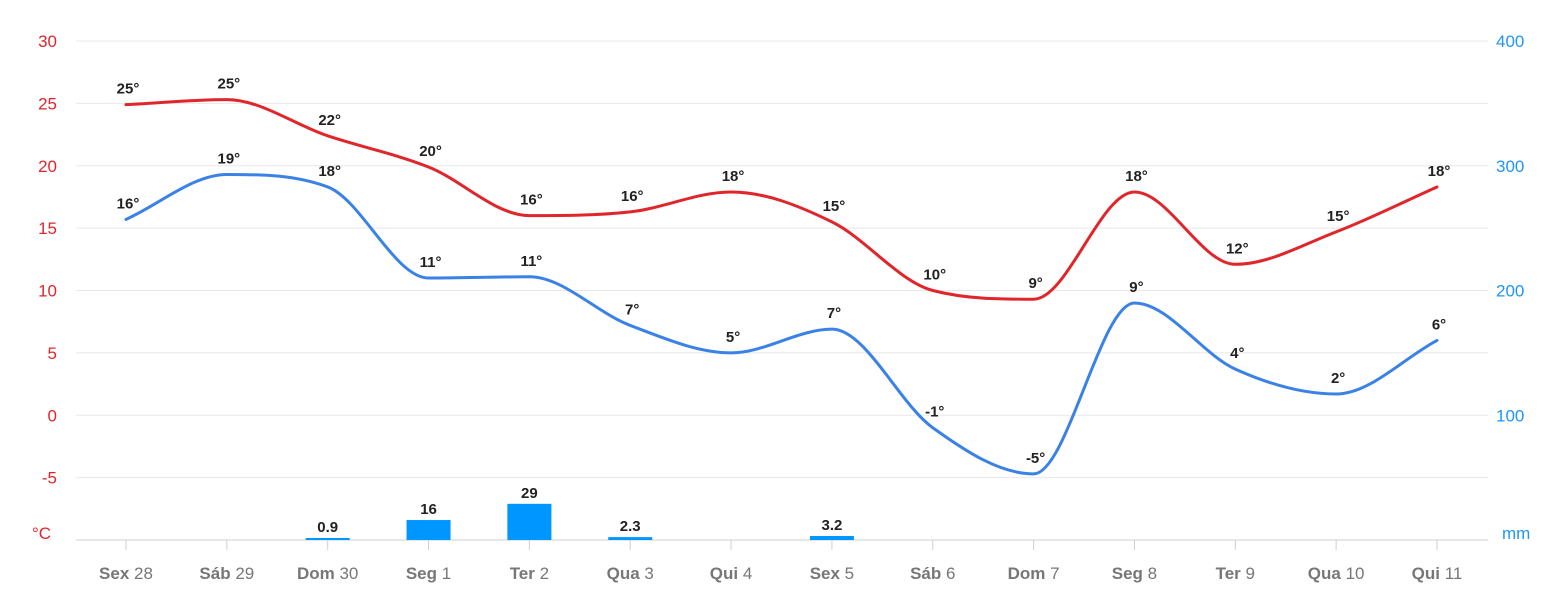  What do you see at coordinates (428, 573) in the screenshot?
I see `x-axis-tick-label: Seg 1` at bounding box center [428, 573].